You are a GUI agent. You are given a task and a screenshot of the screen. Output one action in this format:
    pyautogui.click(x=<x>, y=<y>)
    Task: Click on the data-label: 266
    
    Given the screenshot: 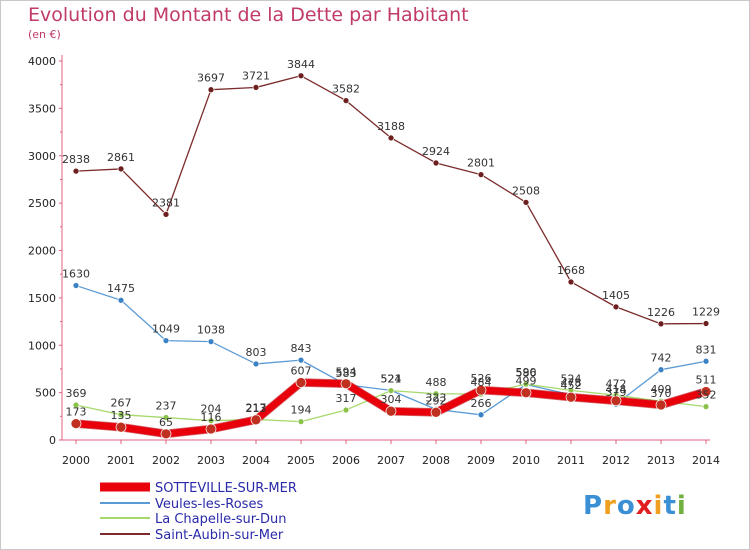 What is the action you would take?
    pyautogui.click(x=481, y=403)
    